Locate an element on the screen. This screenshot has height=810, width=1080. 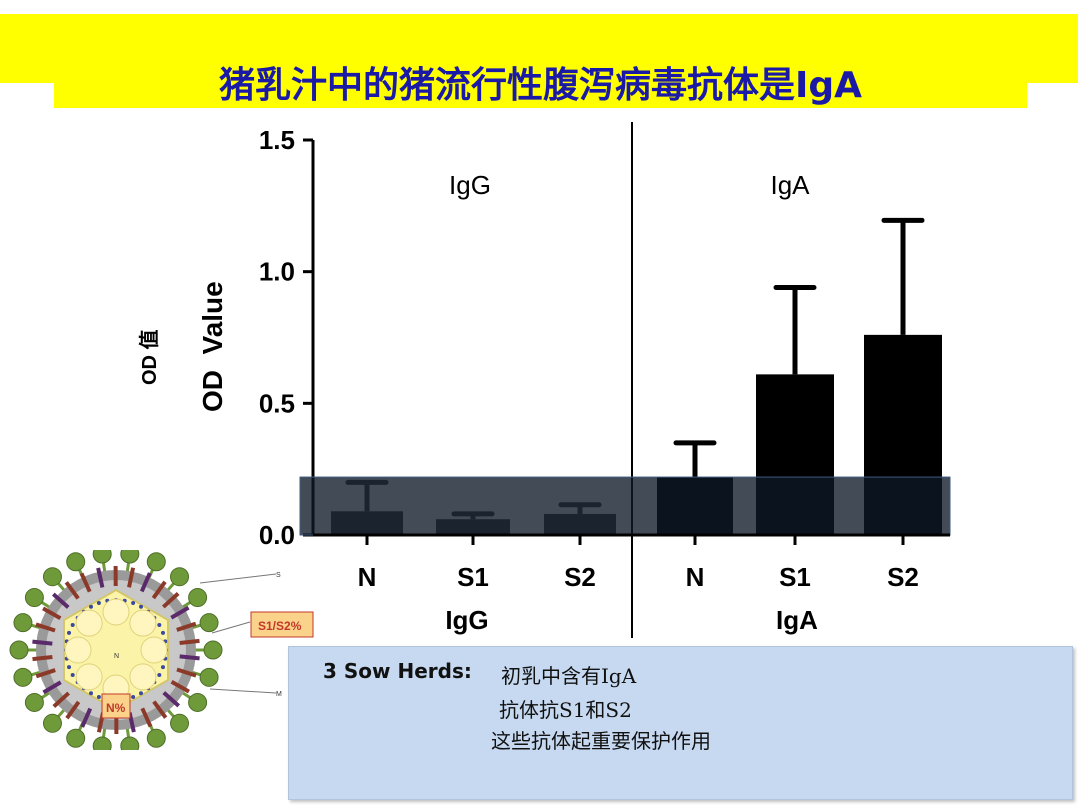
n-protein-label: N is located at coordinates (116, 656).